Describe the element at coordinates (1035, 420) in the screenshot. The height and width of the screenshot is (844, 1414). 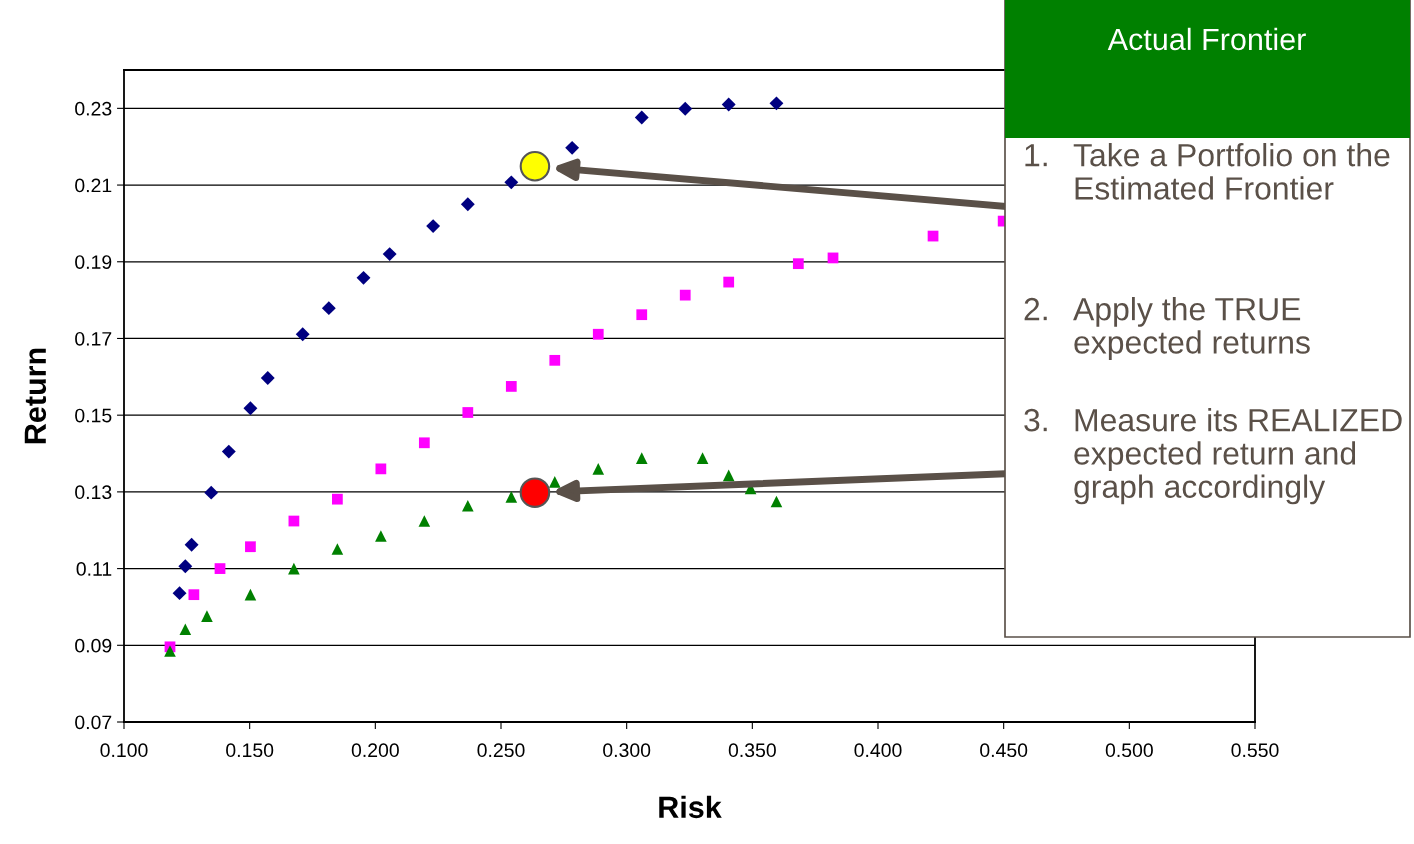
I see `annotation: 3.` at that location.